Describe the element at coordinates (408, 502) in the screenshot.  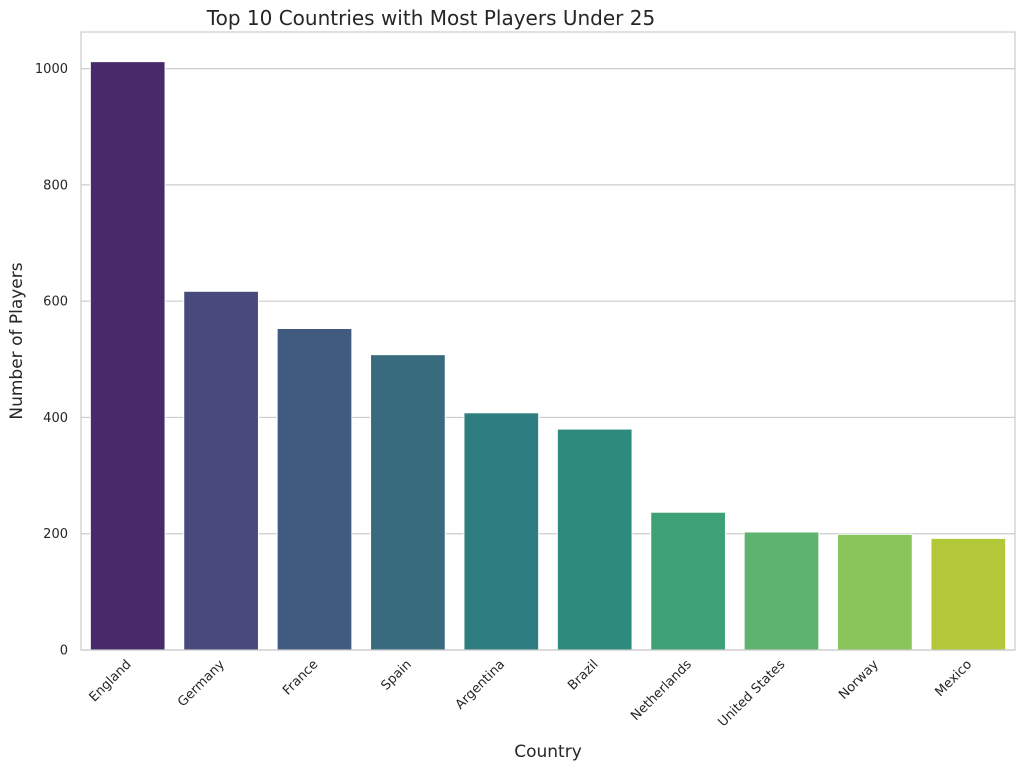
I see `bar-spain` at that location.